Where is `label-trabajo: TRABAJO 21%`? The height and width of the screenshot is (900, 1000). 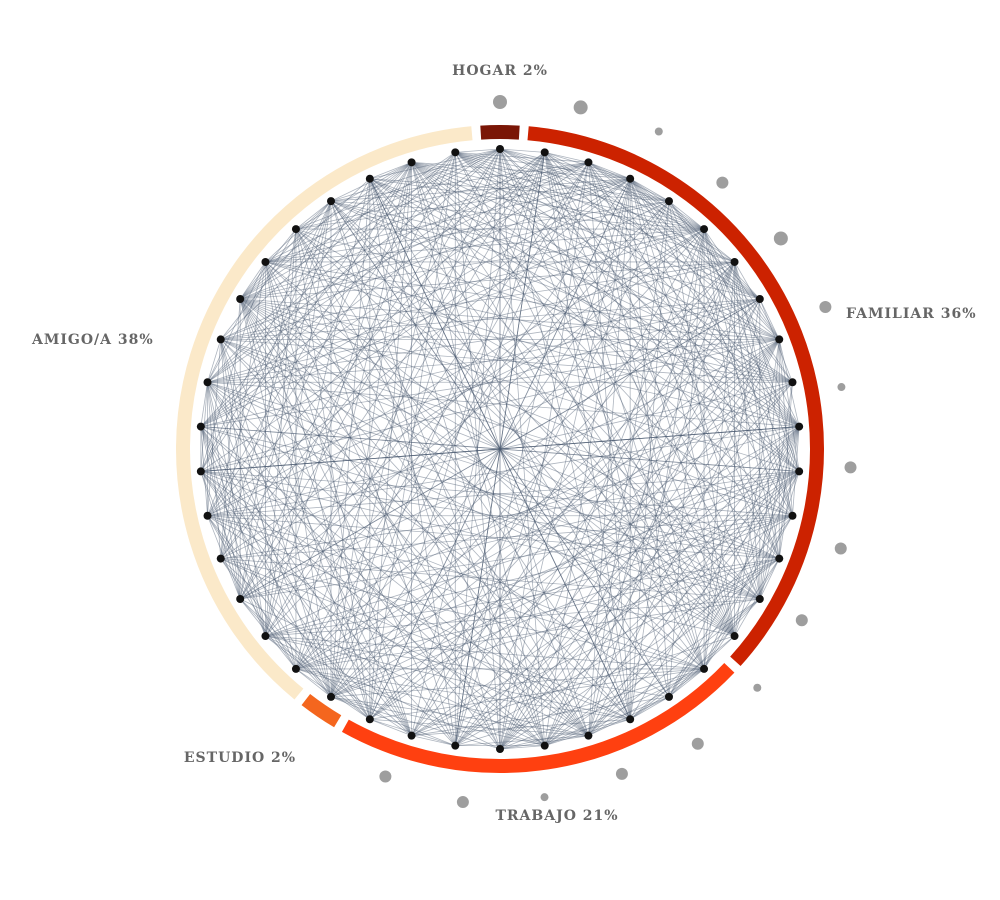
label-trabajo: TRABAJO 21% is located at coordinates (556, 816).